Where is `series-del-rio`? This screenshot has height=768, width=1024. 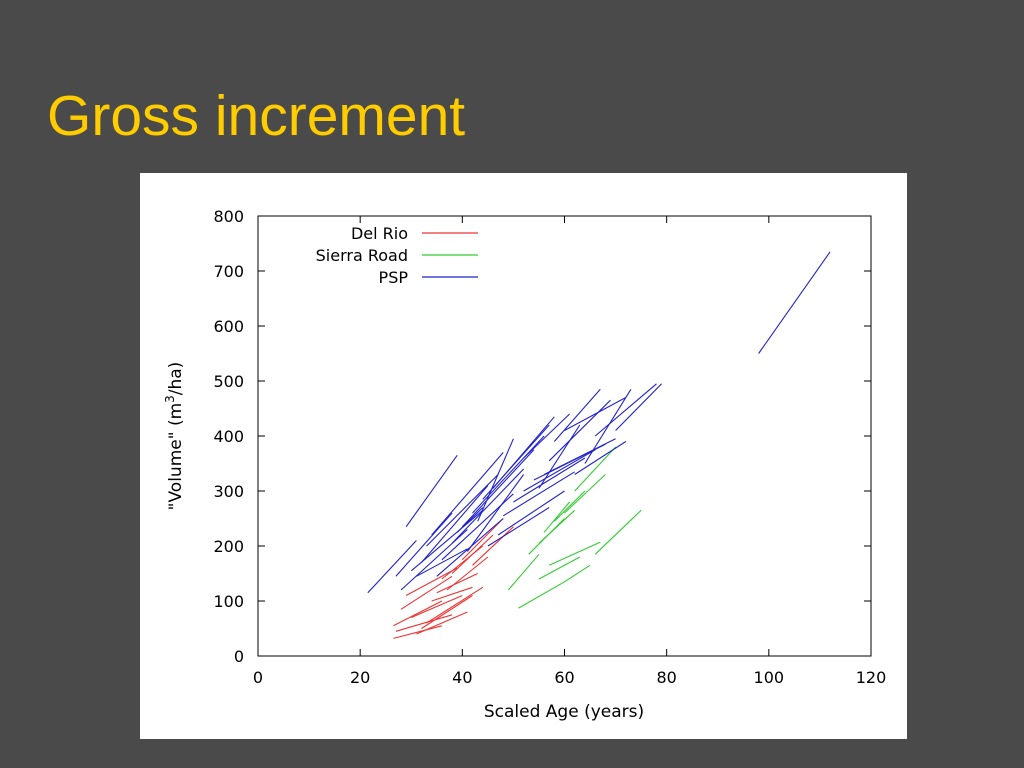 series-del-rio is located at coordinates (453, 578).